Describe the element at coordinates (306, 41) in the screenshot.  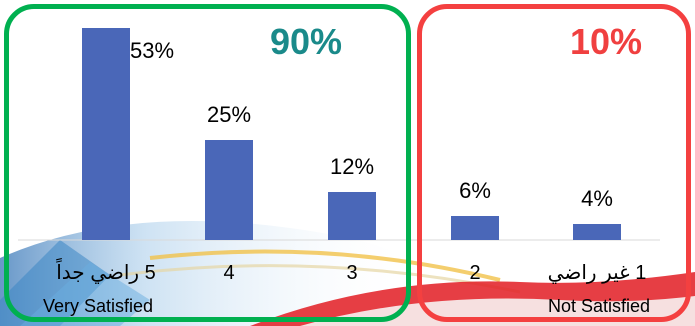
I see `satisfied-group-percent: 90%` at that location.